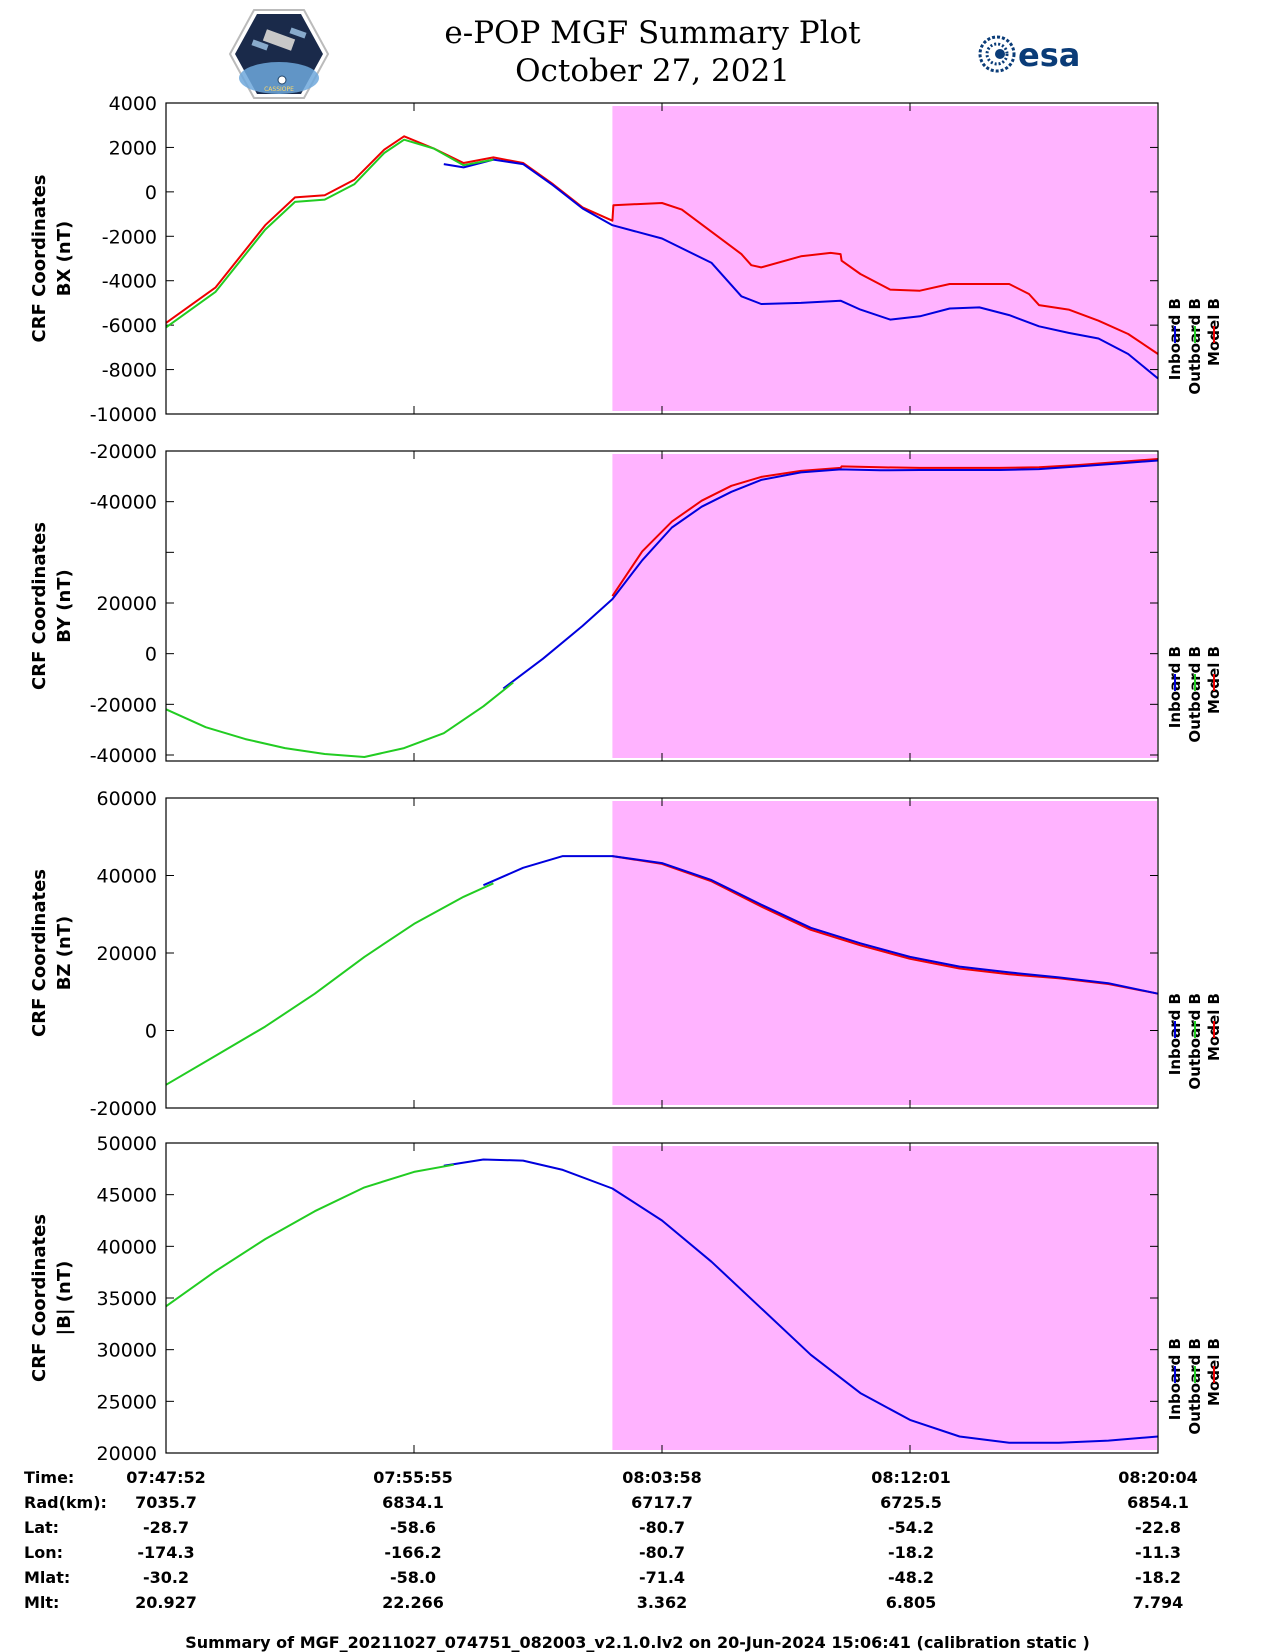  Describe the element at coordinates (662, 1602) in the screenshot. I see `info-cell: 3.362` at that location.